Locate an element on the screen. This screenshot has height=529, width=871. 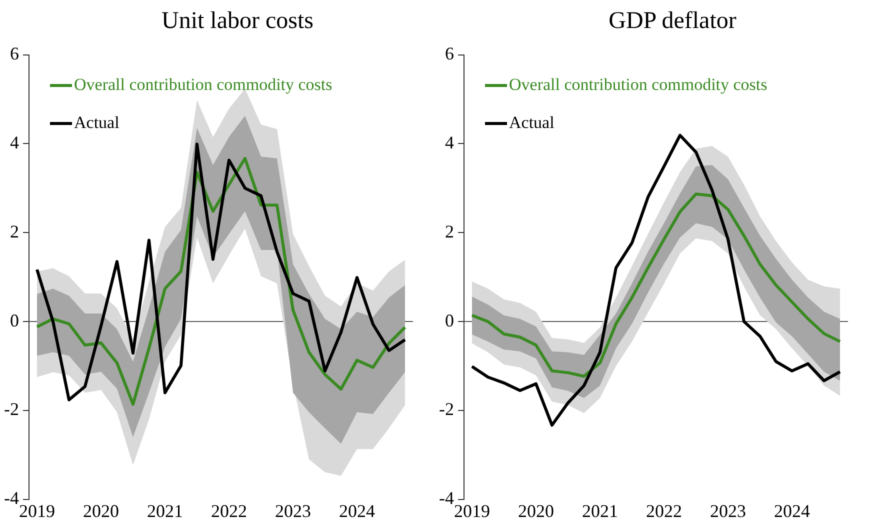
chart-title: Unit labor costs is located at coordinates (237, 21).